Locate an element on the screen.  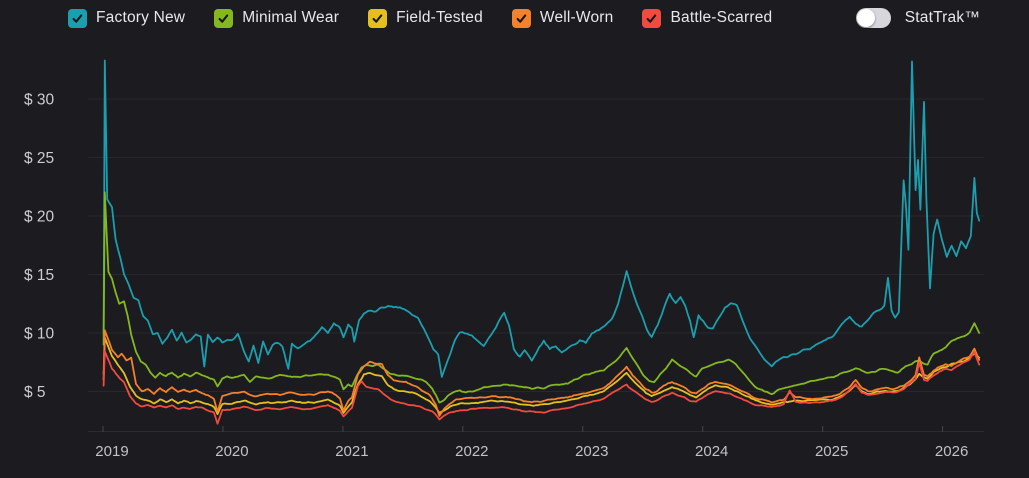
stattrak-toggle is located at coordinates (873, 18).